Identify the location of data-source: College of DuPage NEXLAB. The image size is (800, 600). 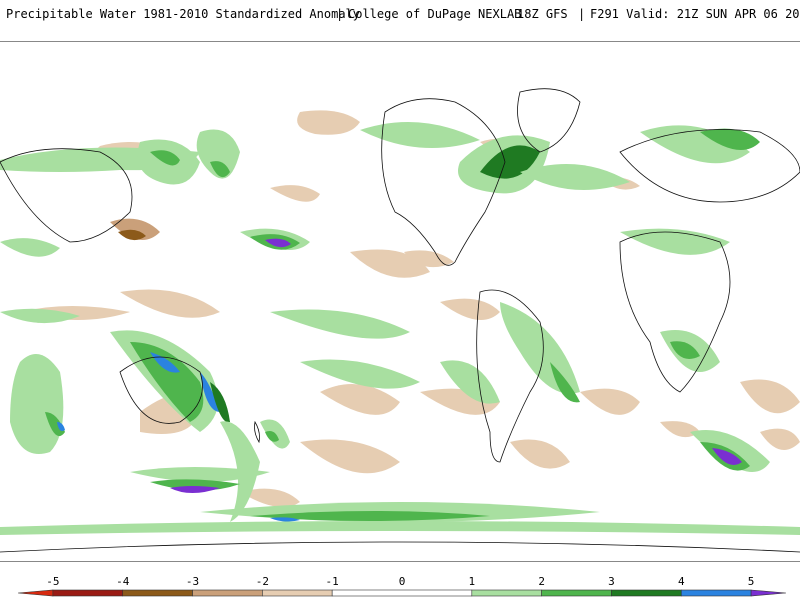
(435, 14).